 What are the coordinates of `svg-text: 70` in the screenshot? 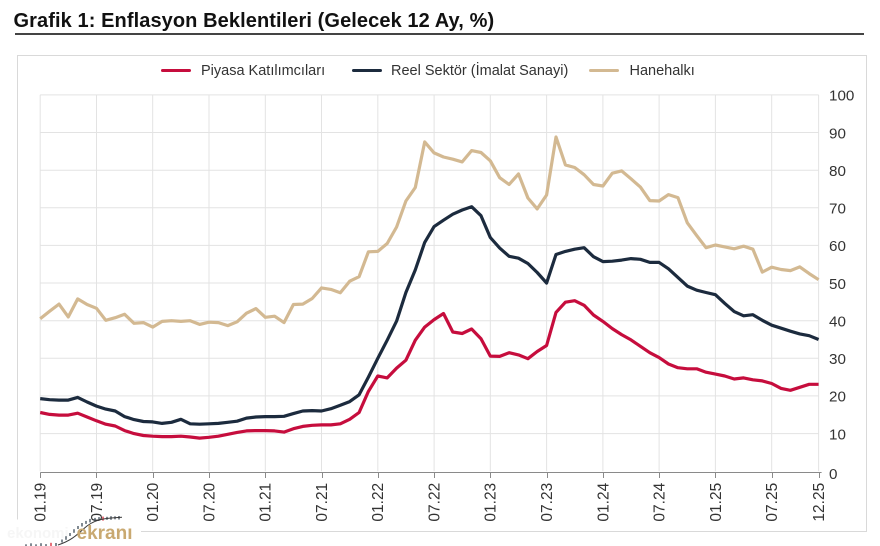 It's located at (837, 209).